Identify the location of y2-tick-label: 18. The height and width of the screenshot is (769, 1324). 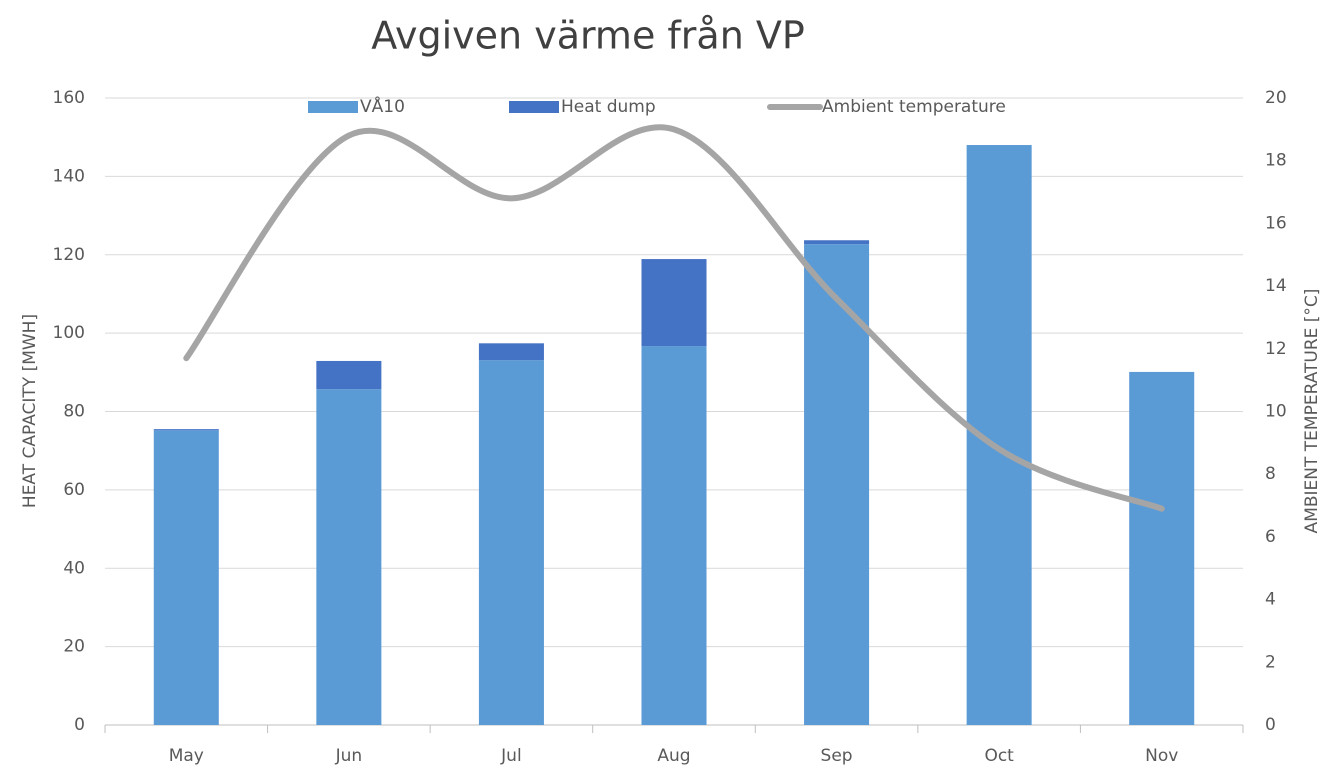
(1276, 161).